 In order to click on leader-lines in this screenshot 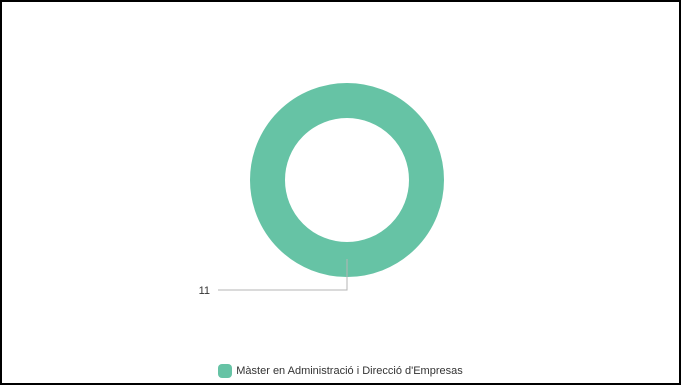, I will do `click(283, 275)`.